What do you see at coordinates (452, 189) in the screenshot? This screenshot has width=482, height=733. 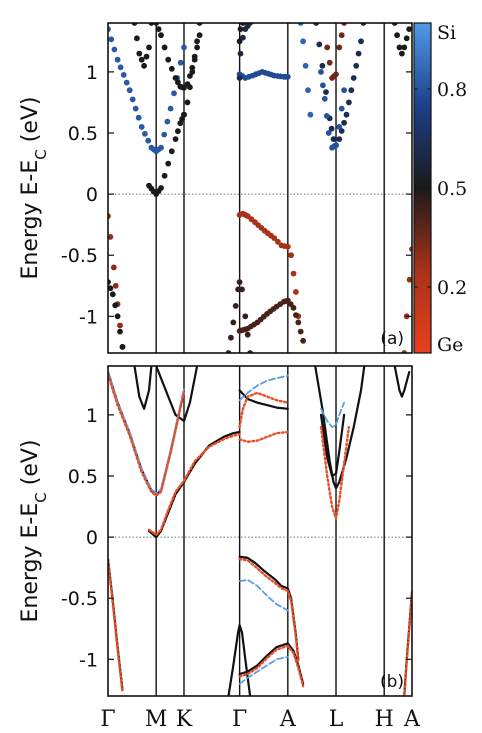 I see `colorbar-tick-label: 0.5` at bounding box center [452, 189].